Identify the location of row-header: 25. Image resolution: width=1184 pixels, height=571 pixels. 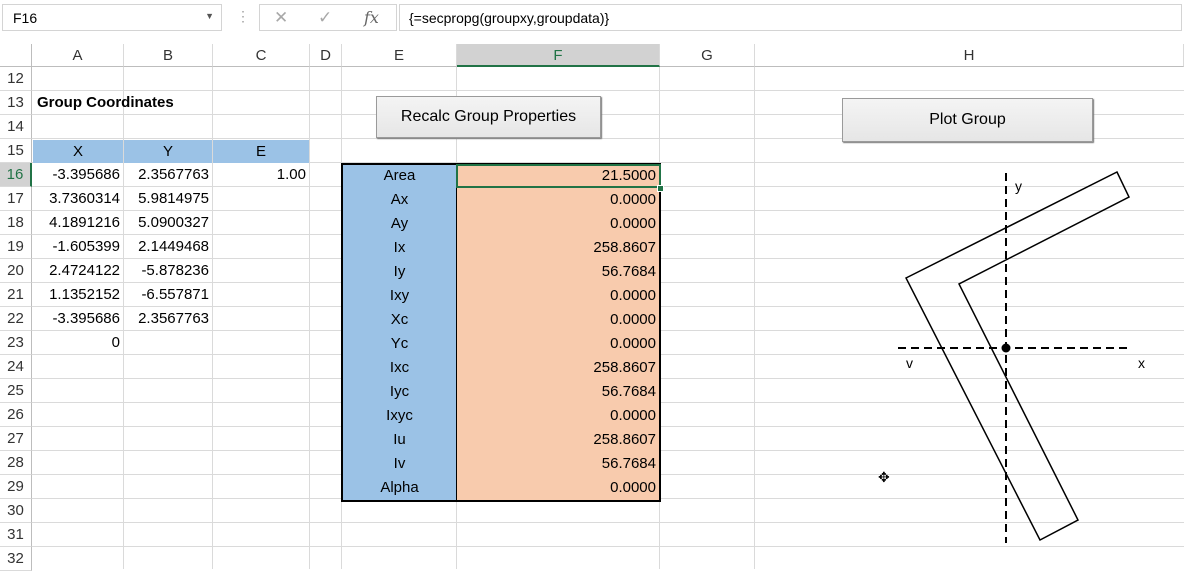
(16, 391).